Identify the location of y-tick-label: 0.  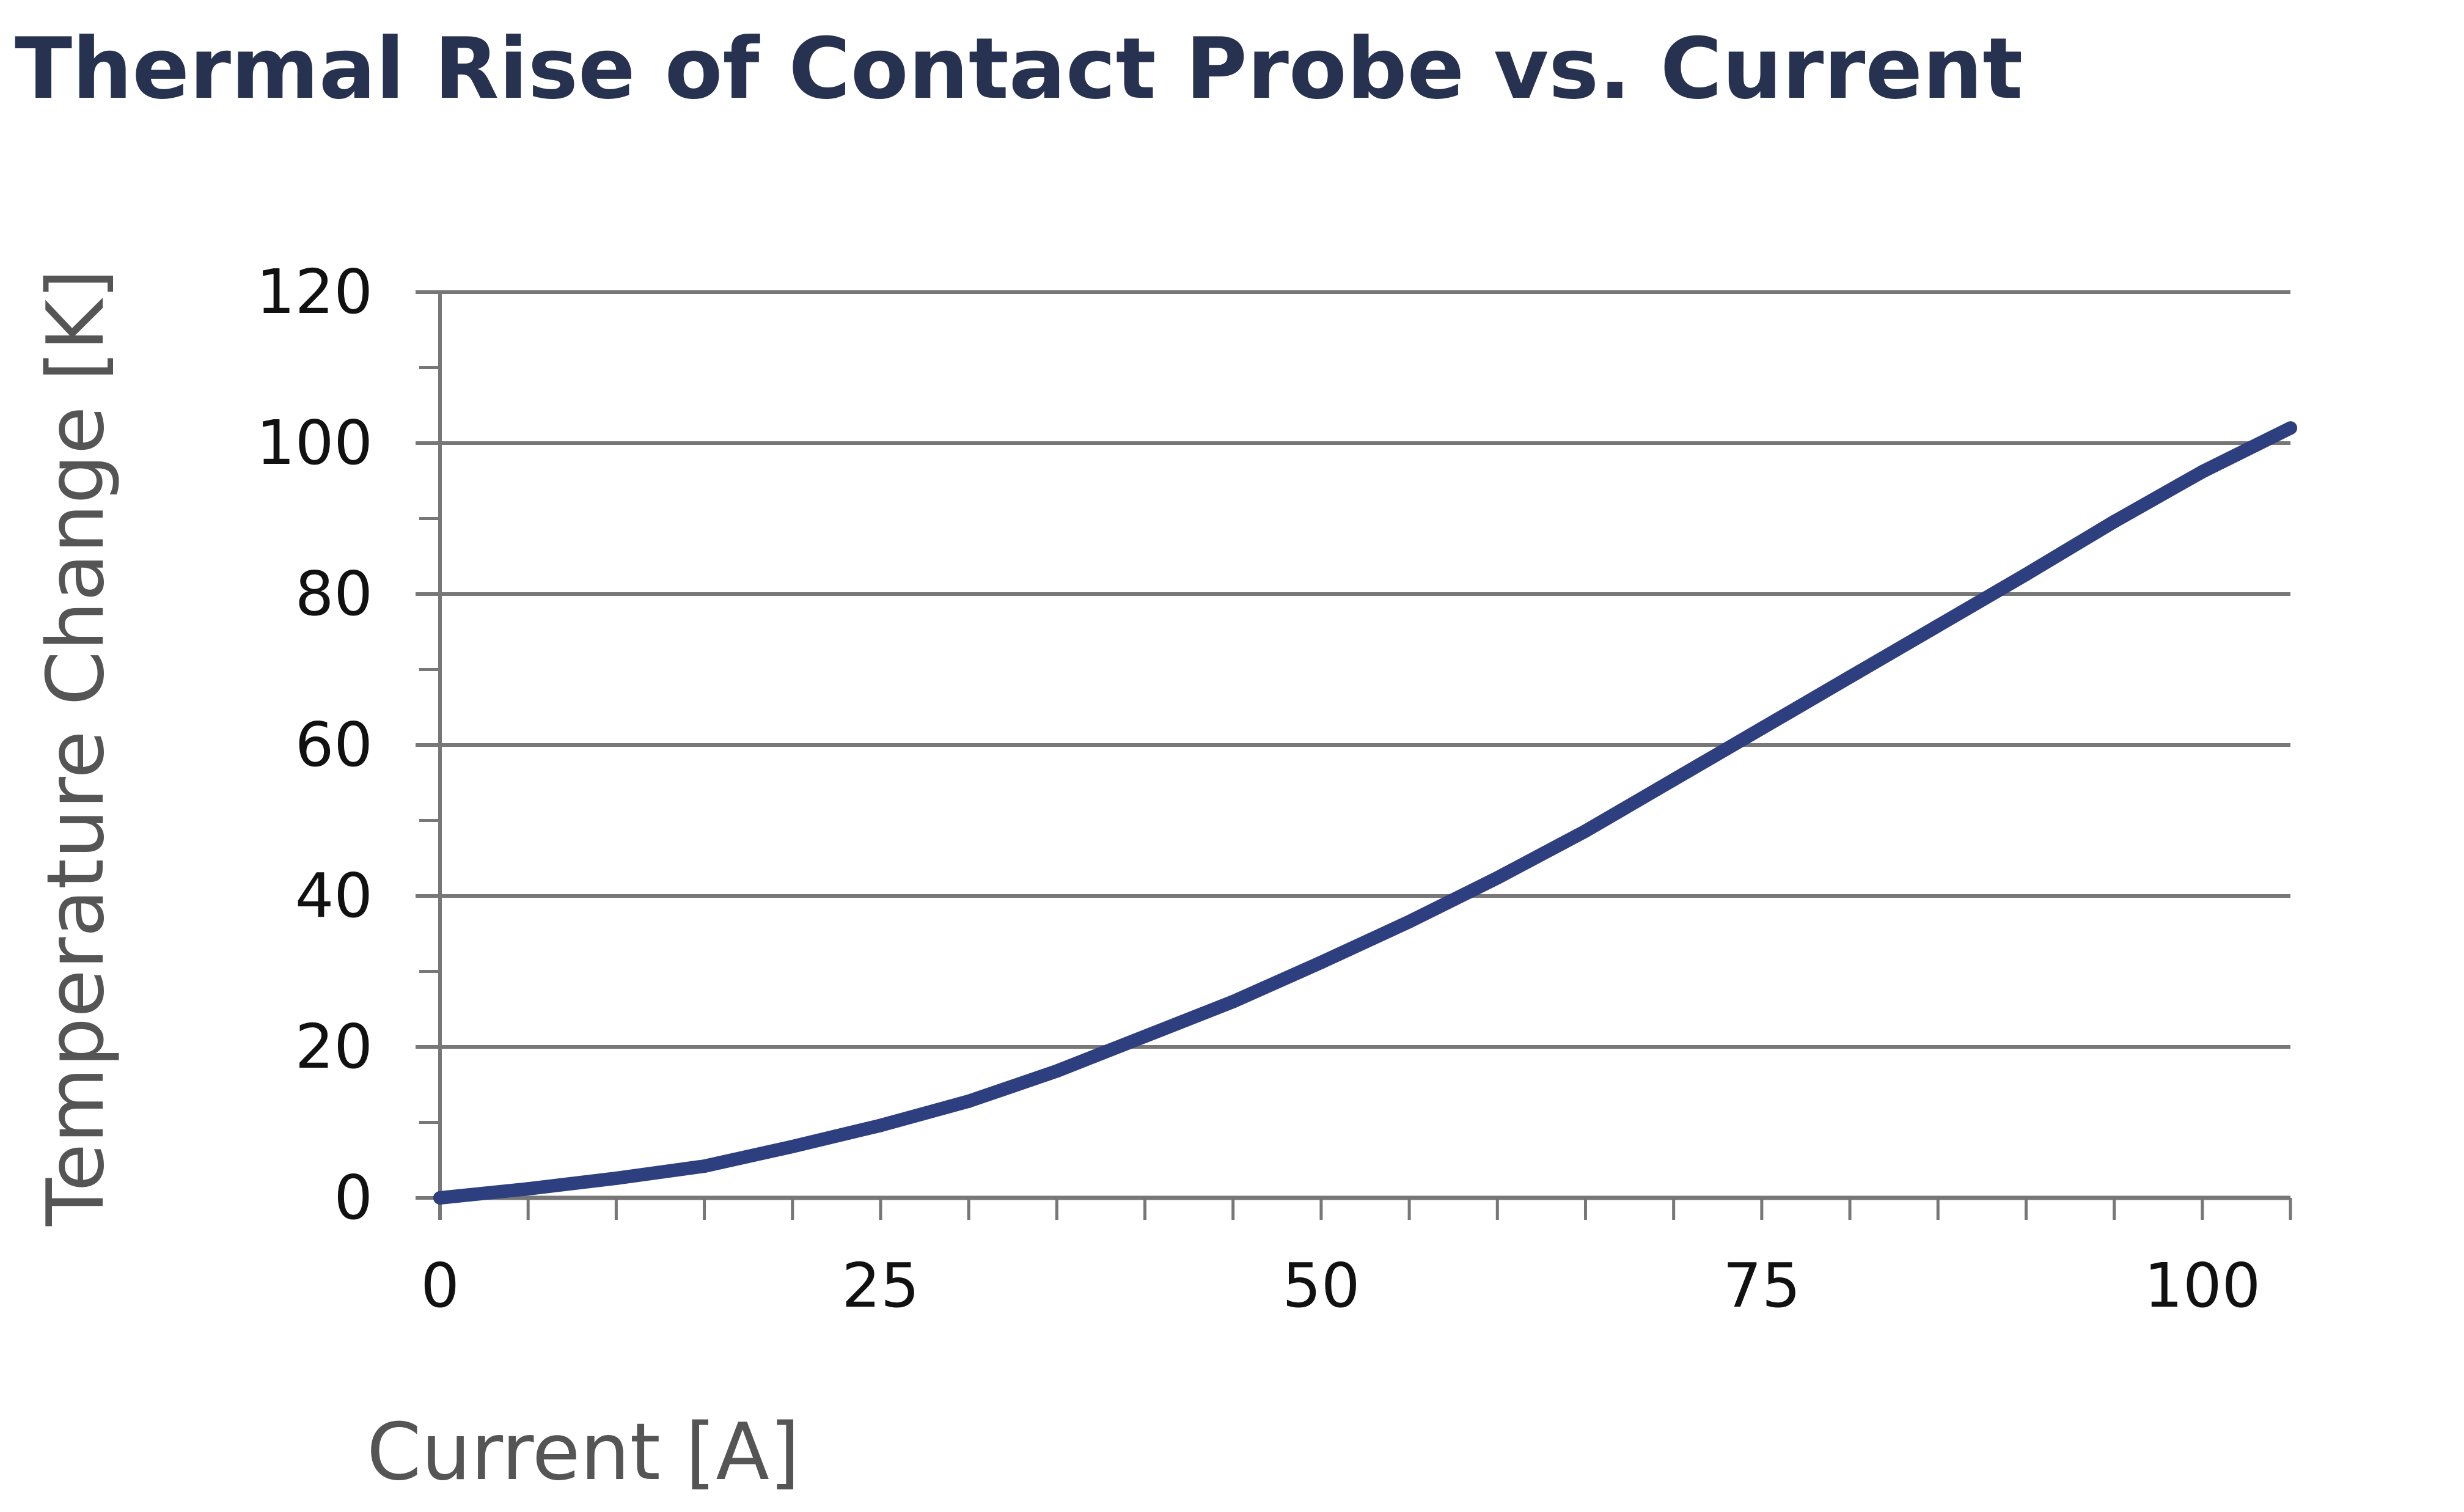
(354, 1197).